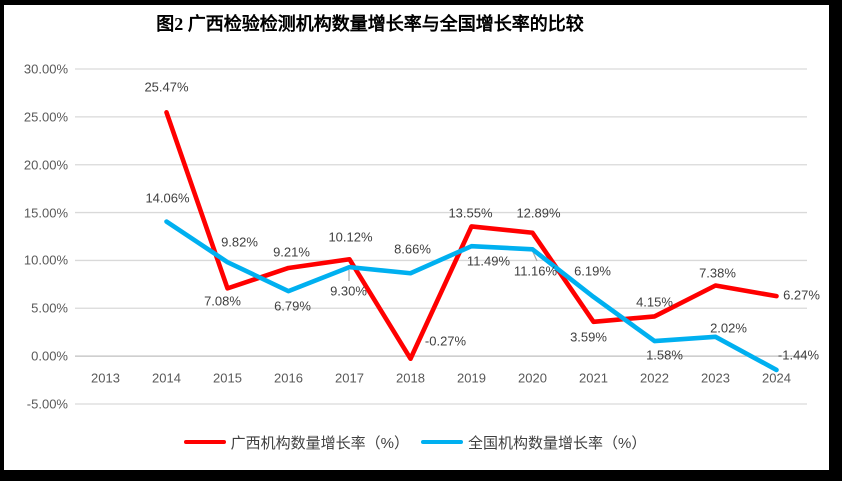  I want to click on data-label: 9.21%, so click(291, 252).